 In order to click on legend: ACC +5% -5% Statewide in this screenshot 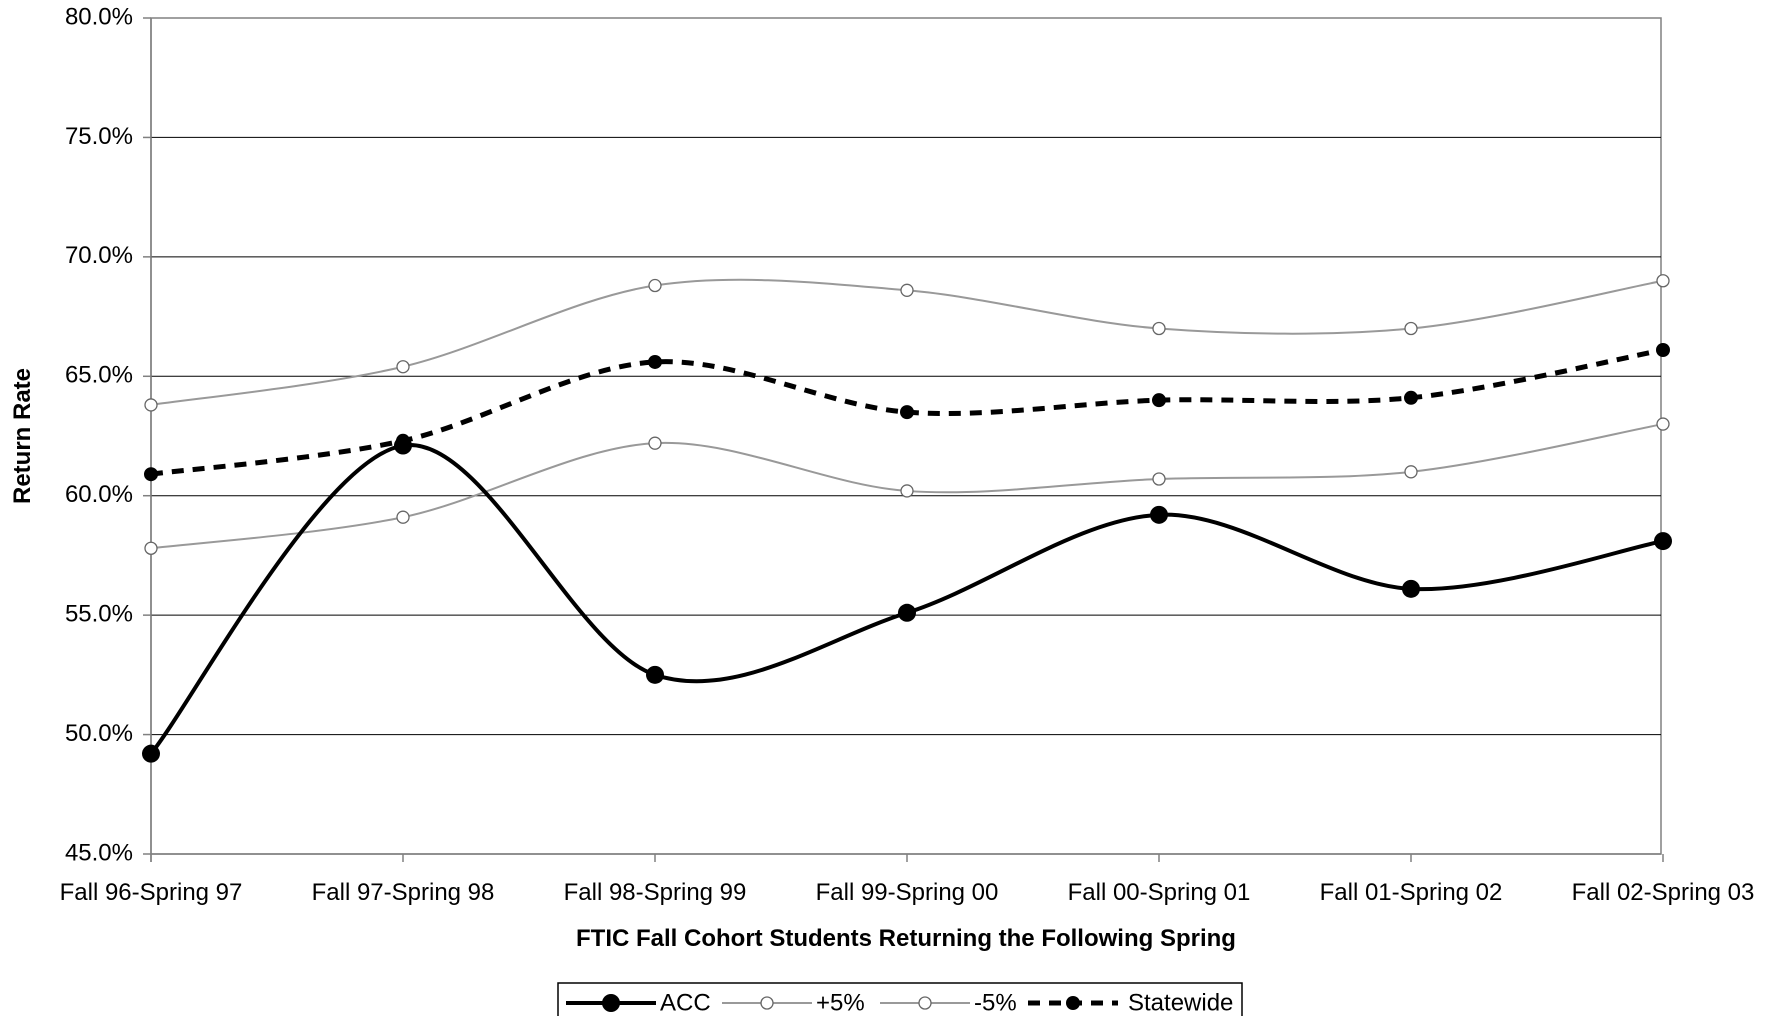, I will do `click(900, 999)`.